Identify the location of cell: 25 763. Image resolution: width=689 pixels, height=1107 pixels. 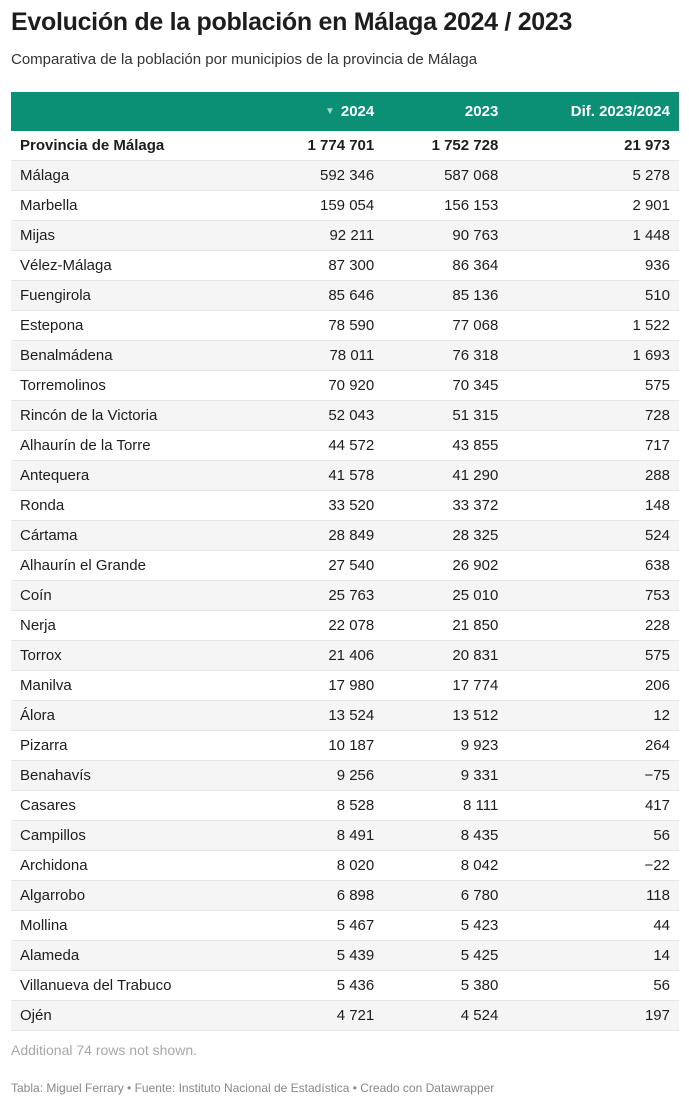
(321, 595).